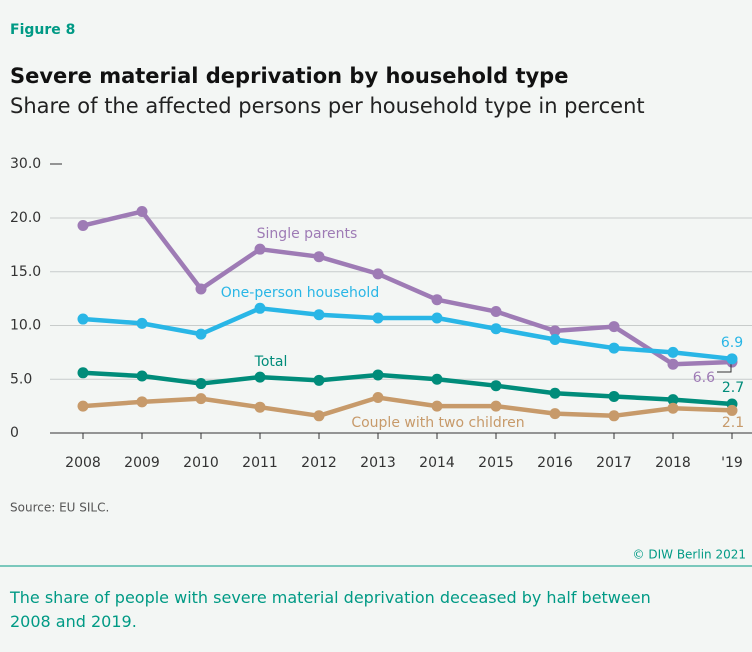  What do you see at coordinates (21, 379) in the screenshot?
I see `y-tick-label: 5.0` at bounding box center [21, 379].